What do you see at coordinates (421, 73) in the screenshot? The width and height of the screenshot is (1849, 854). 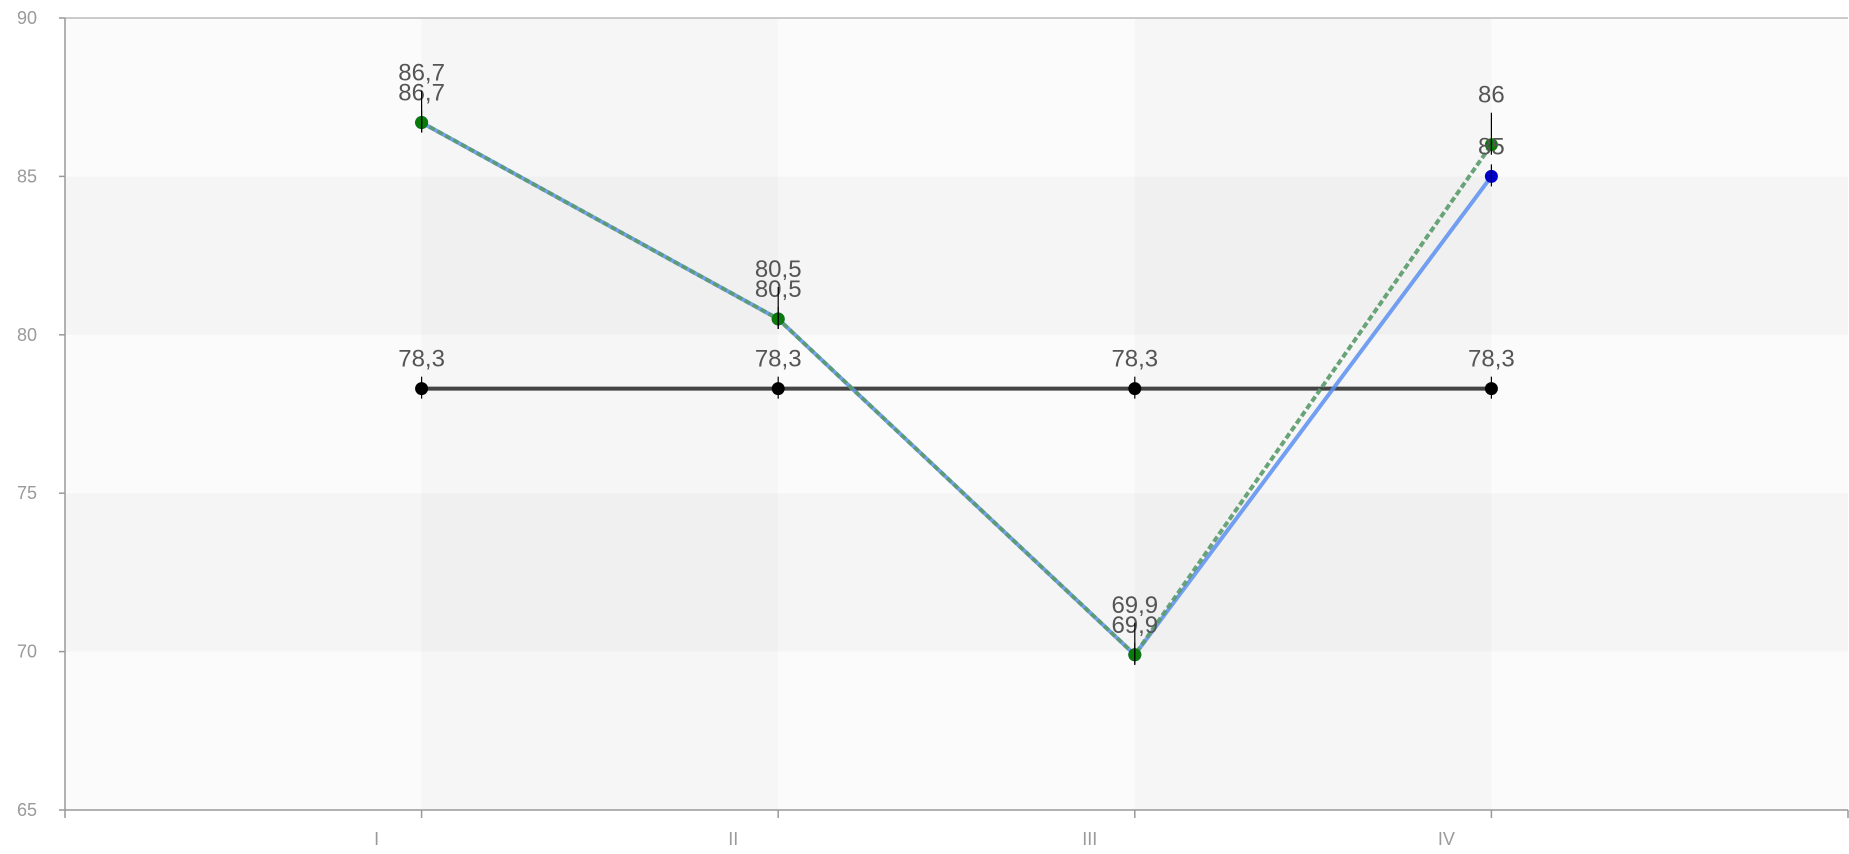 I see `data-label: 86,7` at bounding box center [421, 73].